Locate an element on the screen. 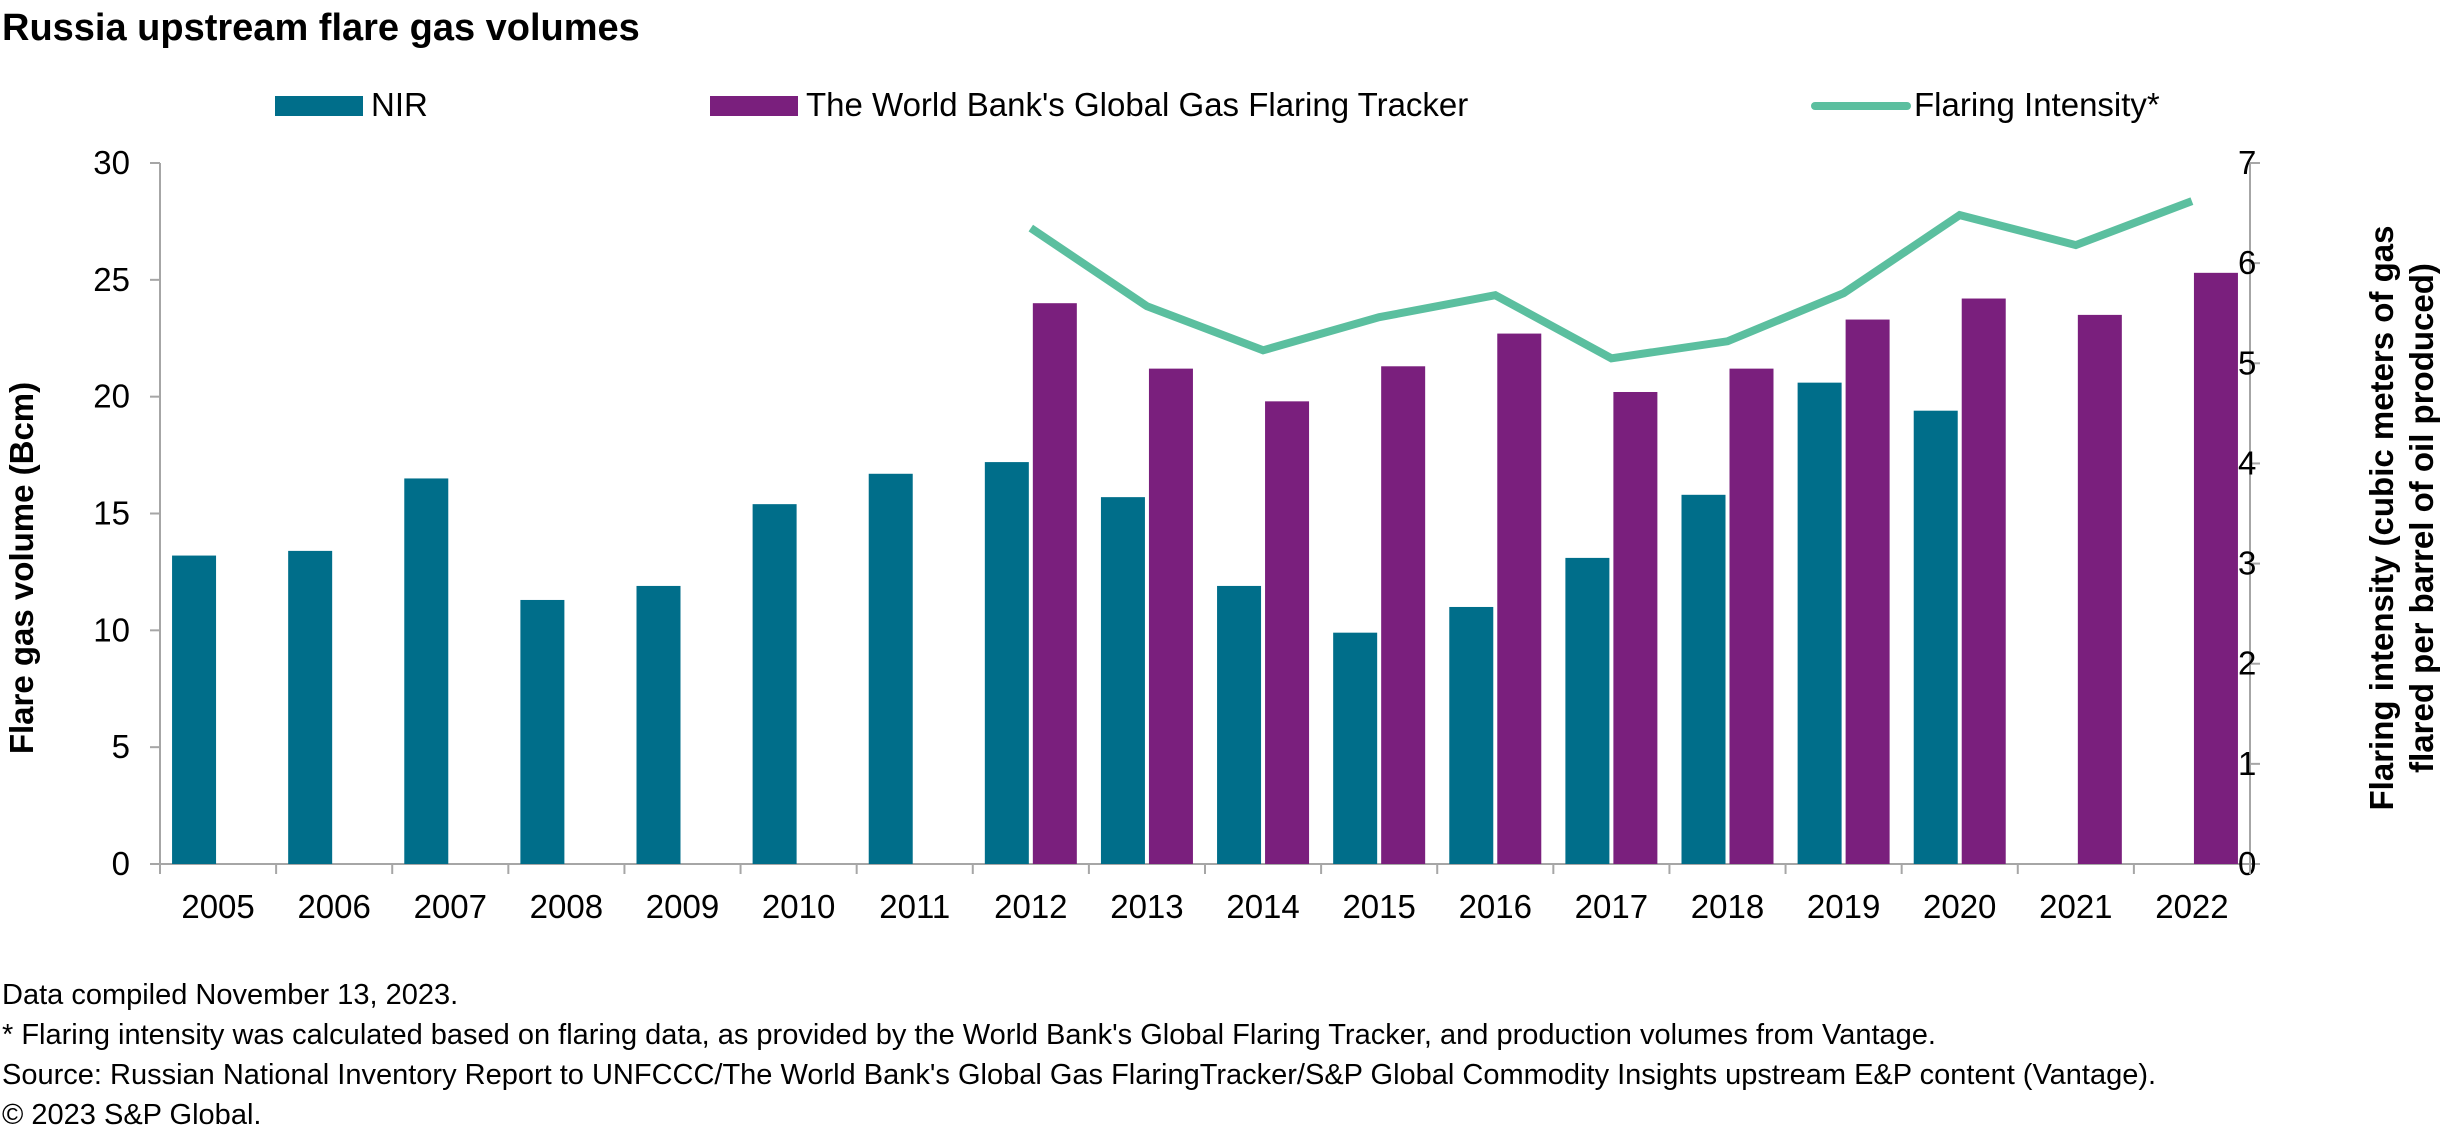 This screenshot has width=2448, height=1146. flaring-intensity-path is located at coordinates (1611, 280).